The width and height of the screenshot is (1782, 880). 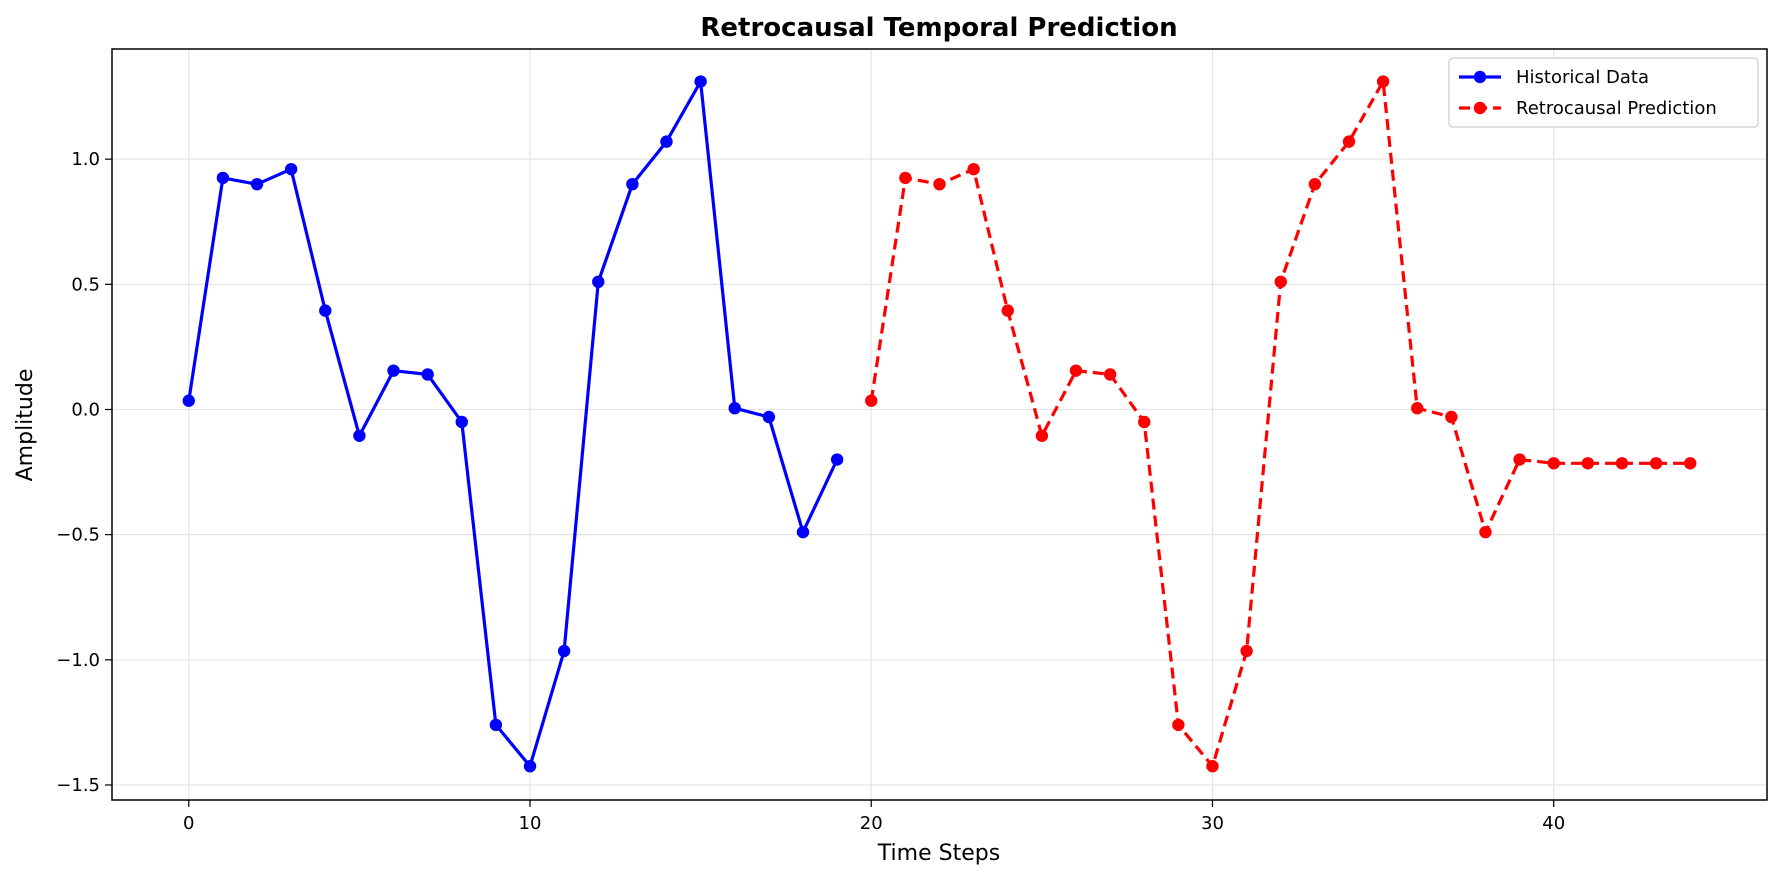 I want to click on x-tick-label: 40, so click(x=1553, y=823).